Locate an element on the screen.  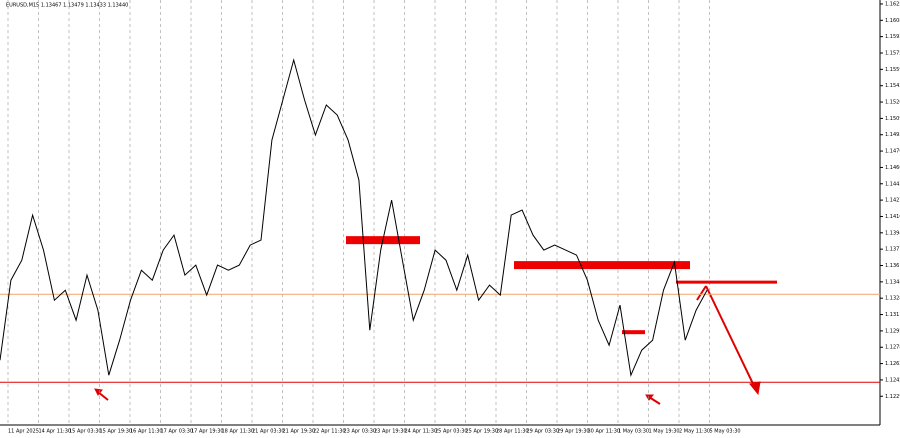
y-tick-label: 1.13775 is located at coordinates (892, 250).